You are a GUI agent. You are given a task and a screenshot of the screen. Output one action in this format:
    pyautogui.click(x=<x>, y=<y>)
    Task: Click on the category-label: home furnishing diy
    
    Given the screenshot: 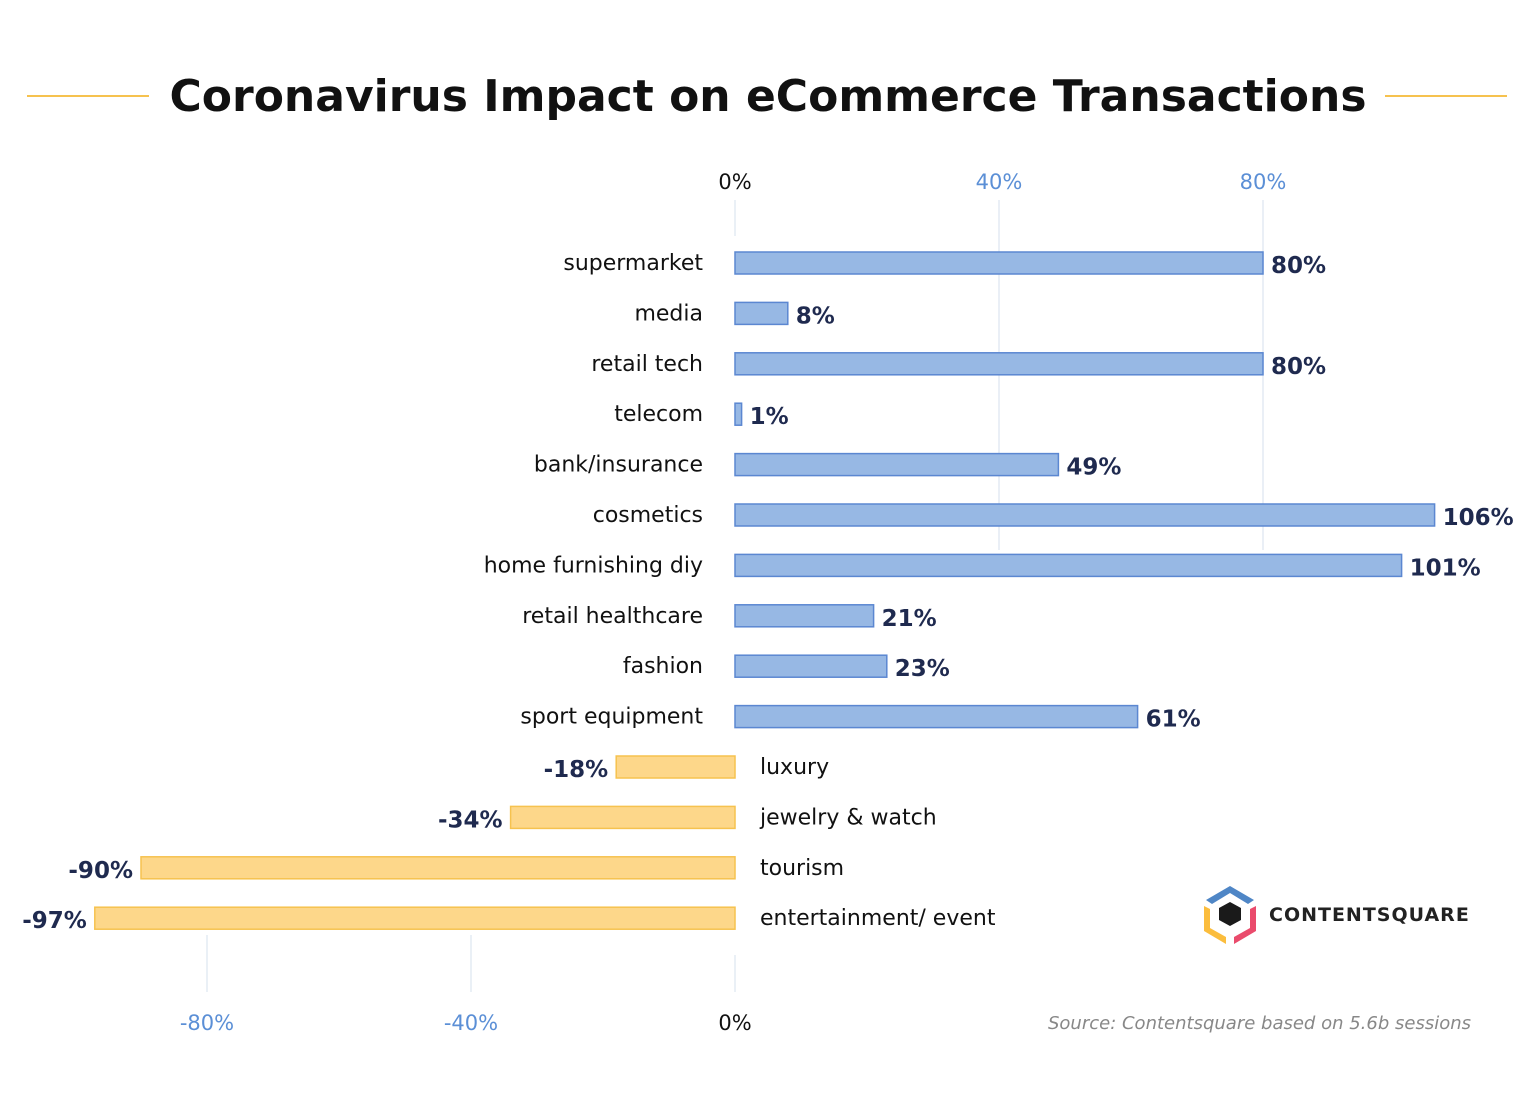 What is the action you would take?
    pyautogui.click(x=593, y=565)
    